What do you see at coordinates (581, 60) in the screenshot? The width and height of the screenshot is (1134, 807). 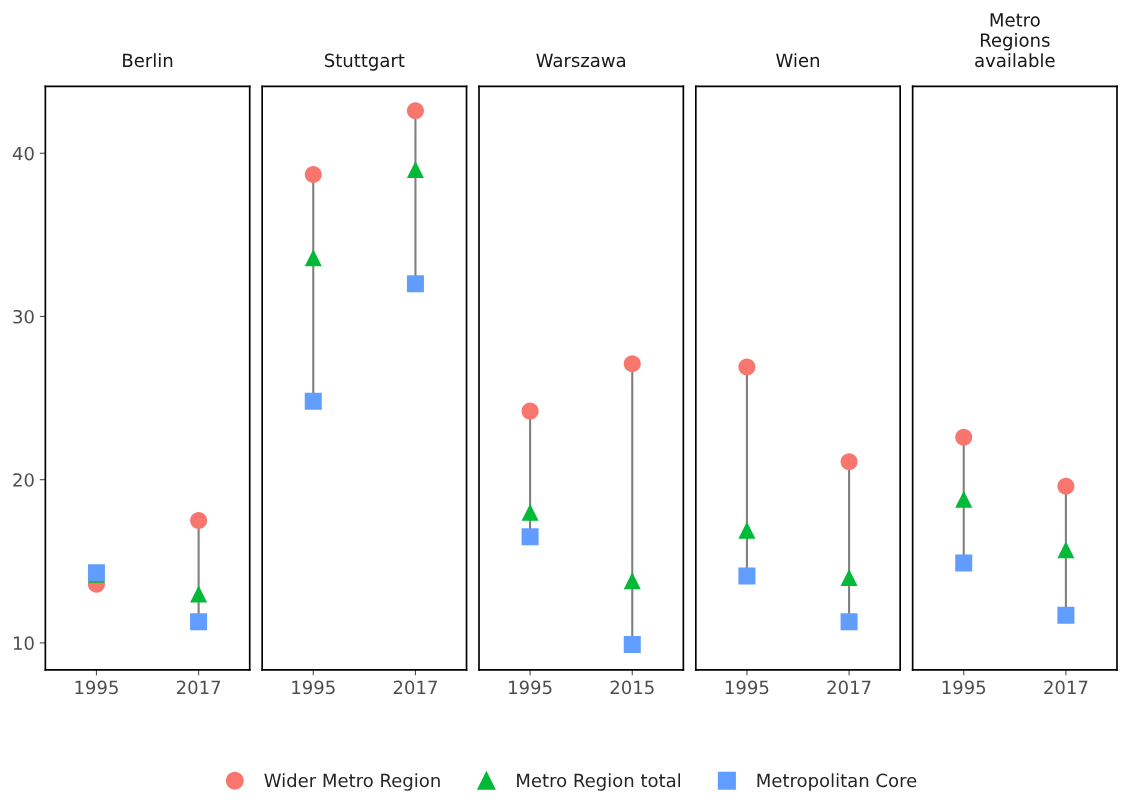 I see `chart-title: Warszawa` at bounding box center [581, 60].